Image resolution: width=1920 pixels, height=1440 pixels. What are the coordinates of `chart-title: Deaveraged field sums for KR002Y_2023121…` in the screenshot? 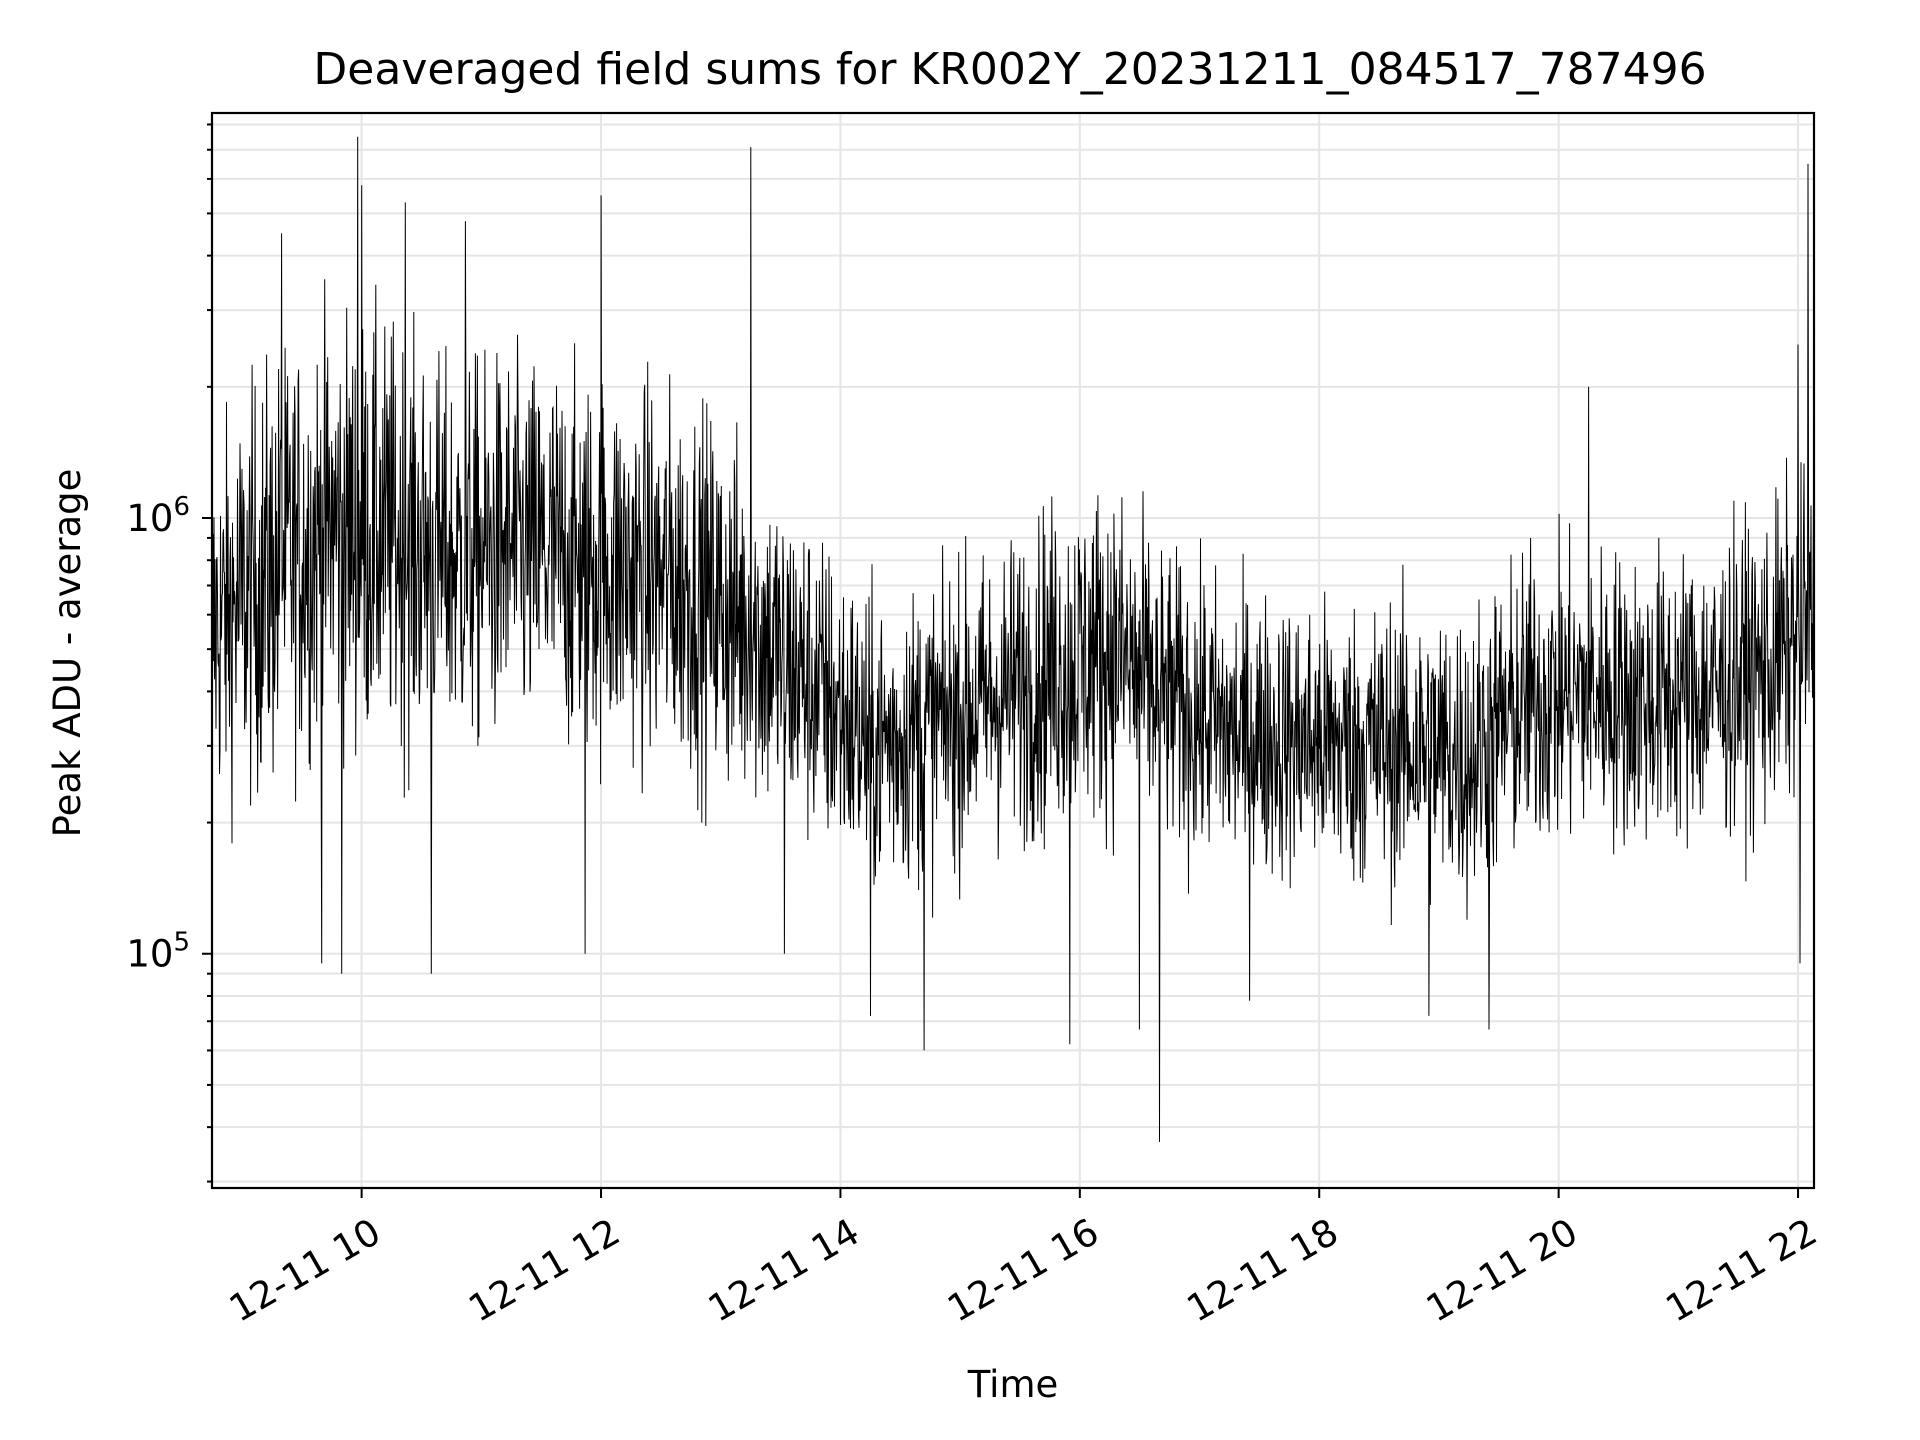 It's located at (1009, 69).